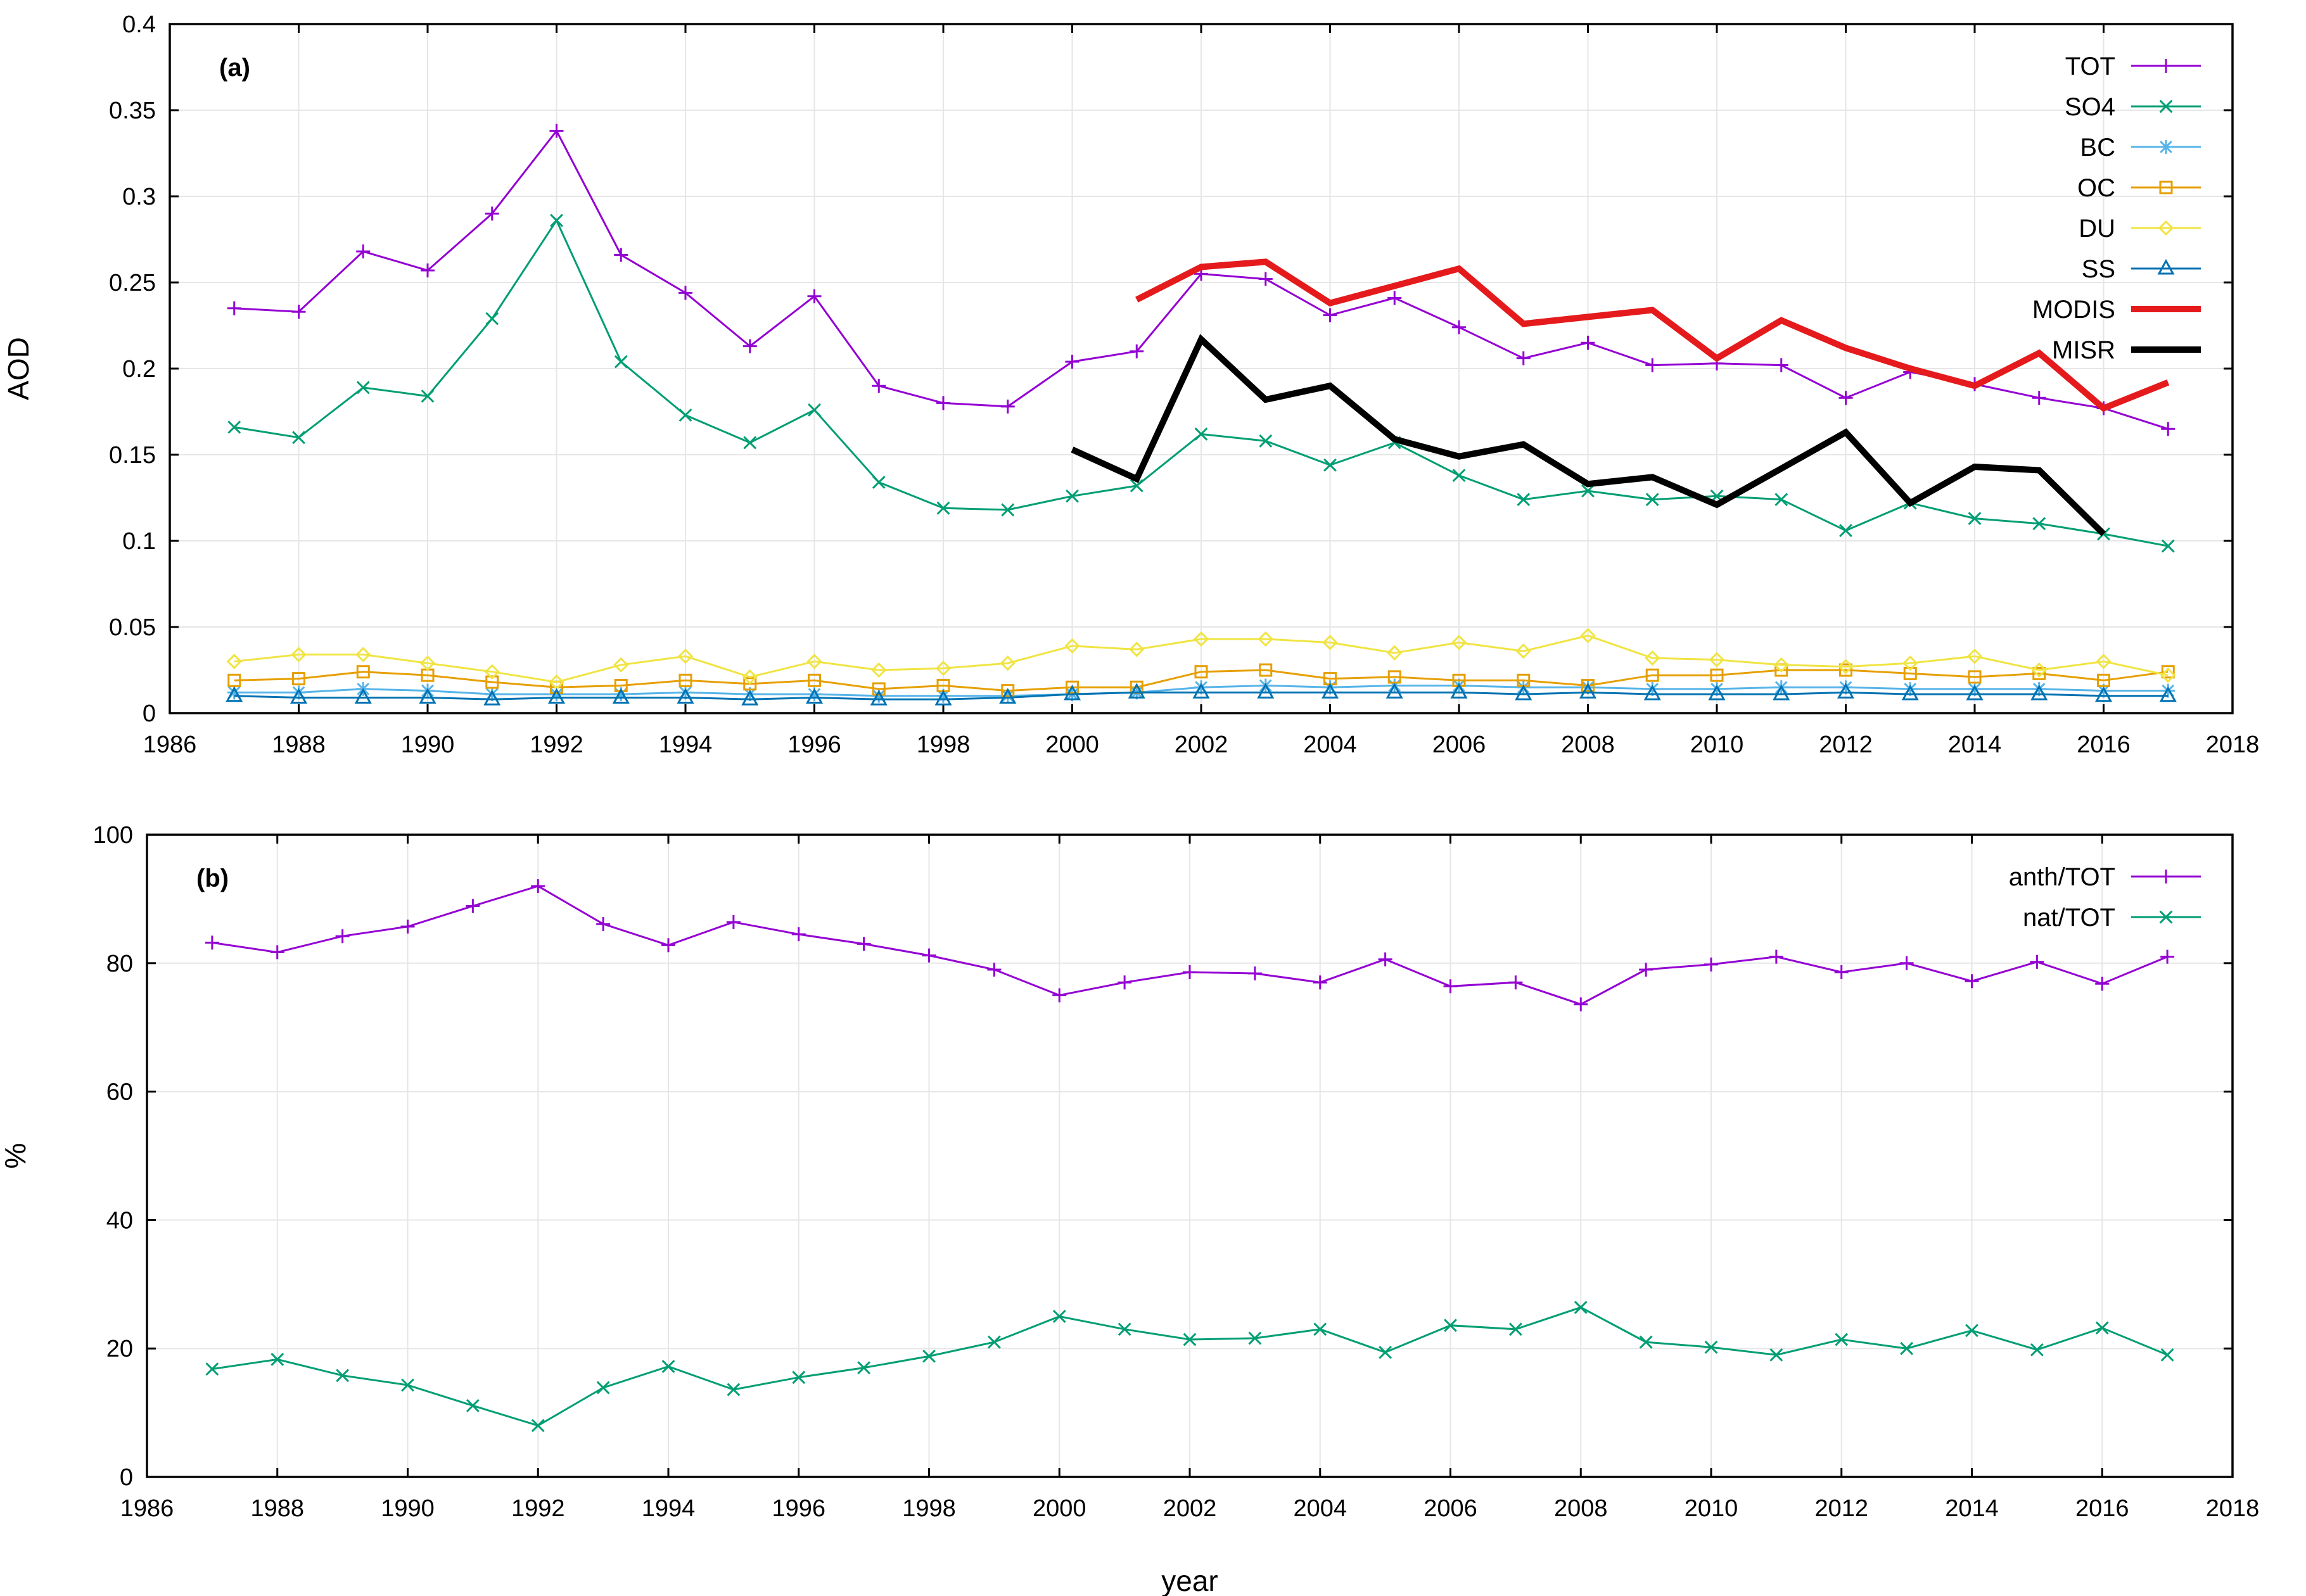 Image resolution: width=2306 pixels, height=1596 pixels. What do you see at coordinates (2140, 148) in the screenshot?
I see `legend-item-bc: BC` at bounding box center [2140, 148].